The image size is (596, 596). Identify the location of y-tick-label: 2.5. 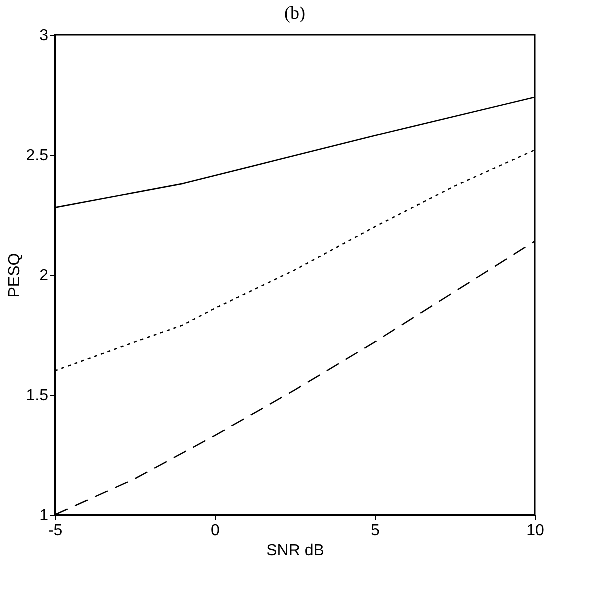
(37, 156).